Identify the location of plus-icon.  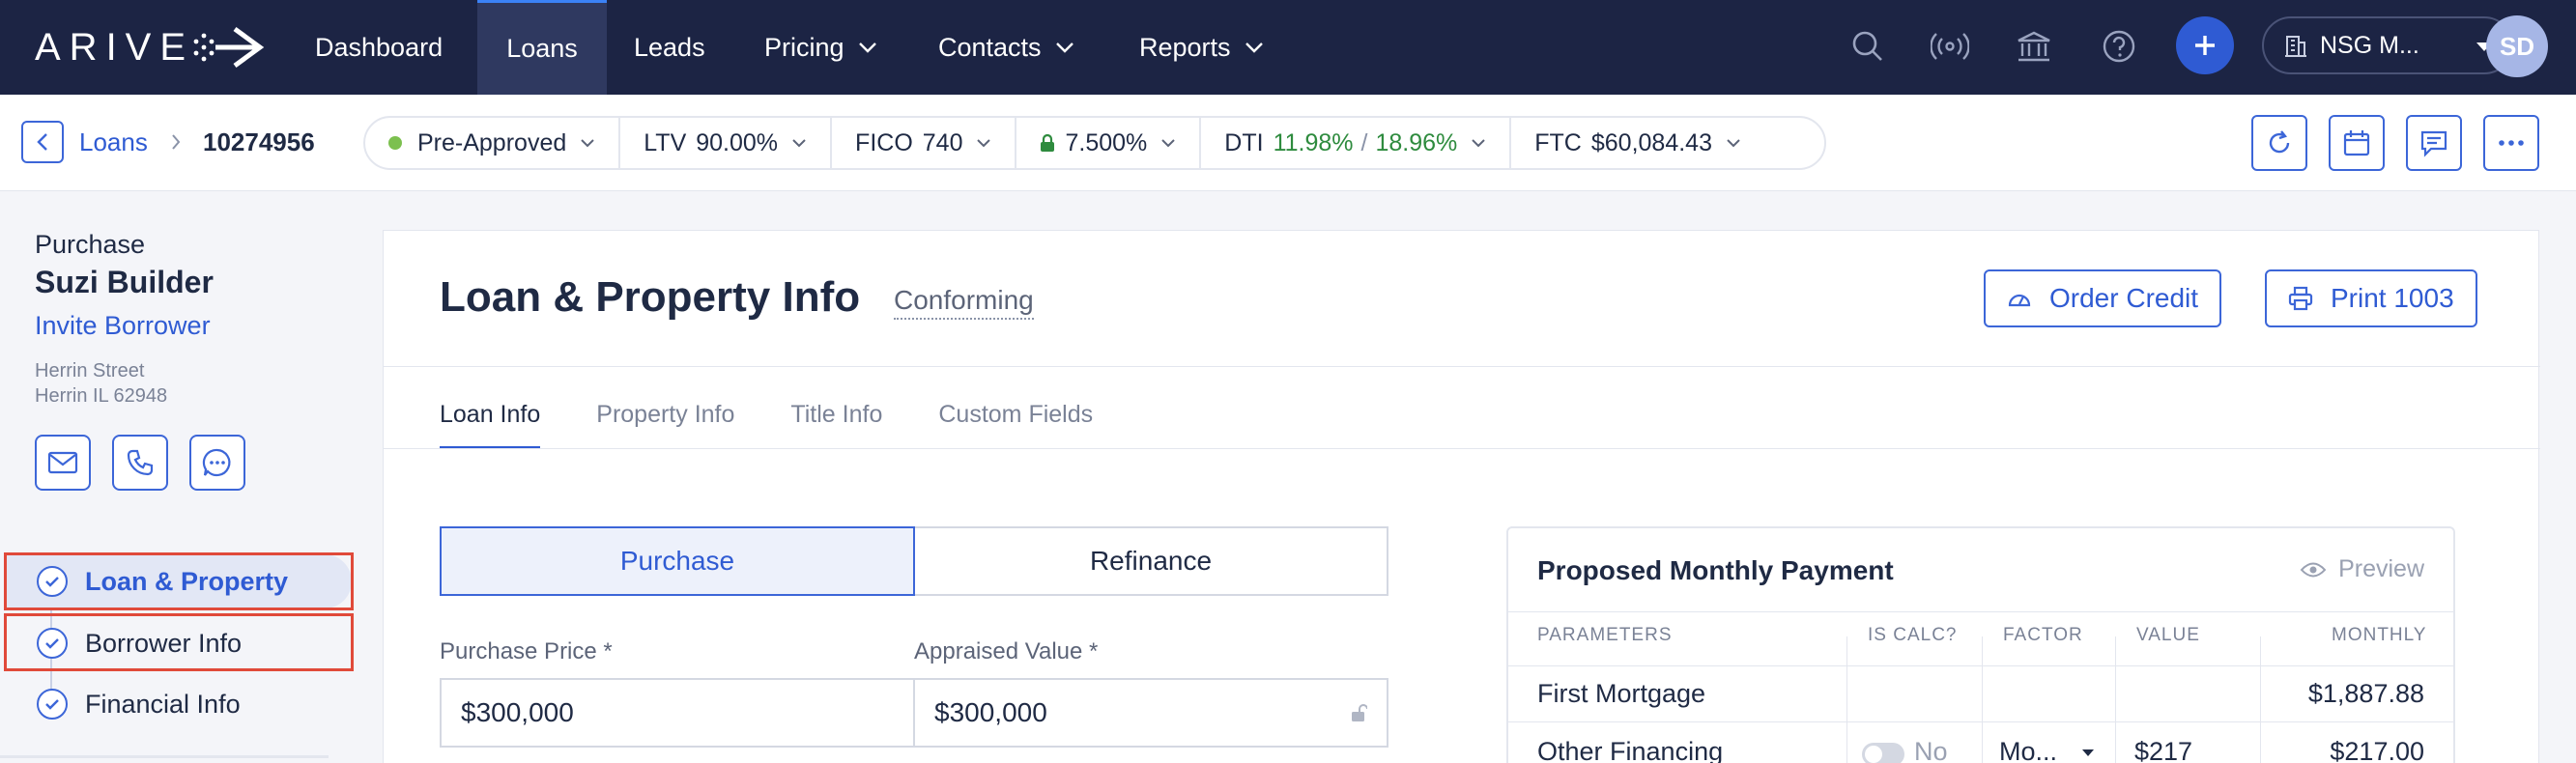
(2205, 45).